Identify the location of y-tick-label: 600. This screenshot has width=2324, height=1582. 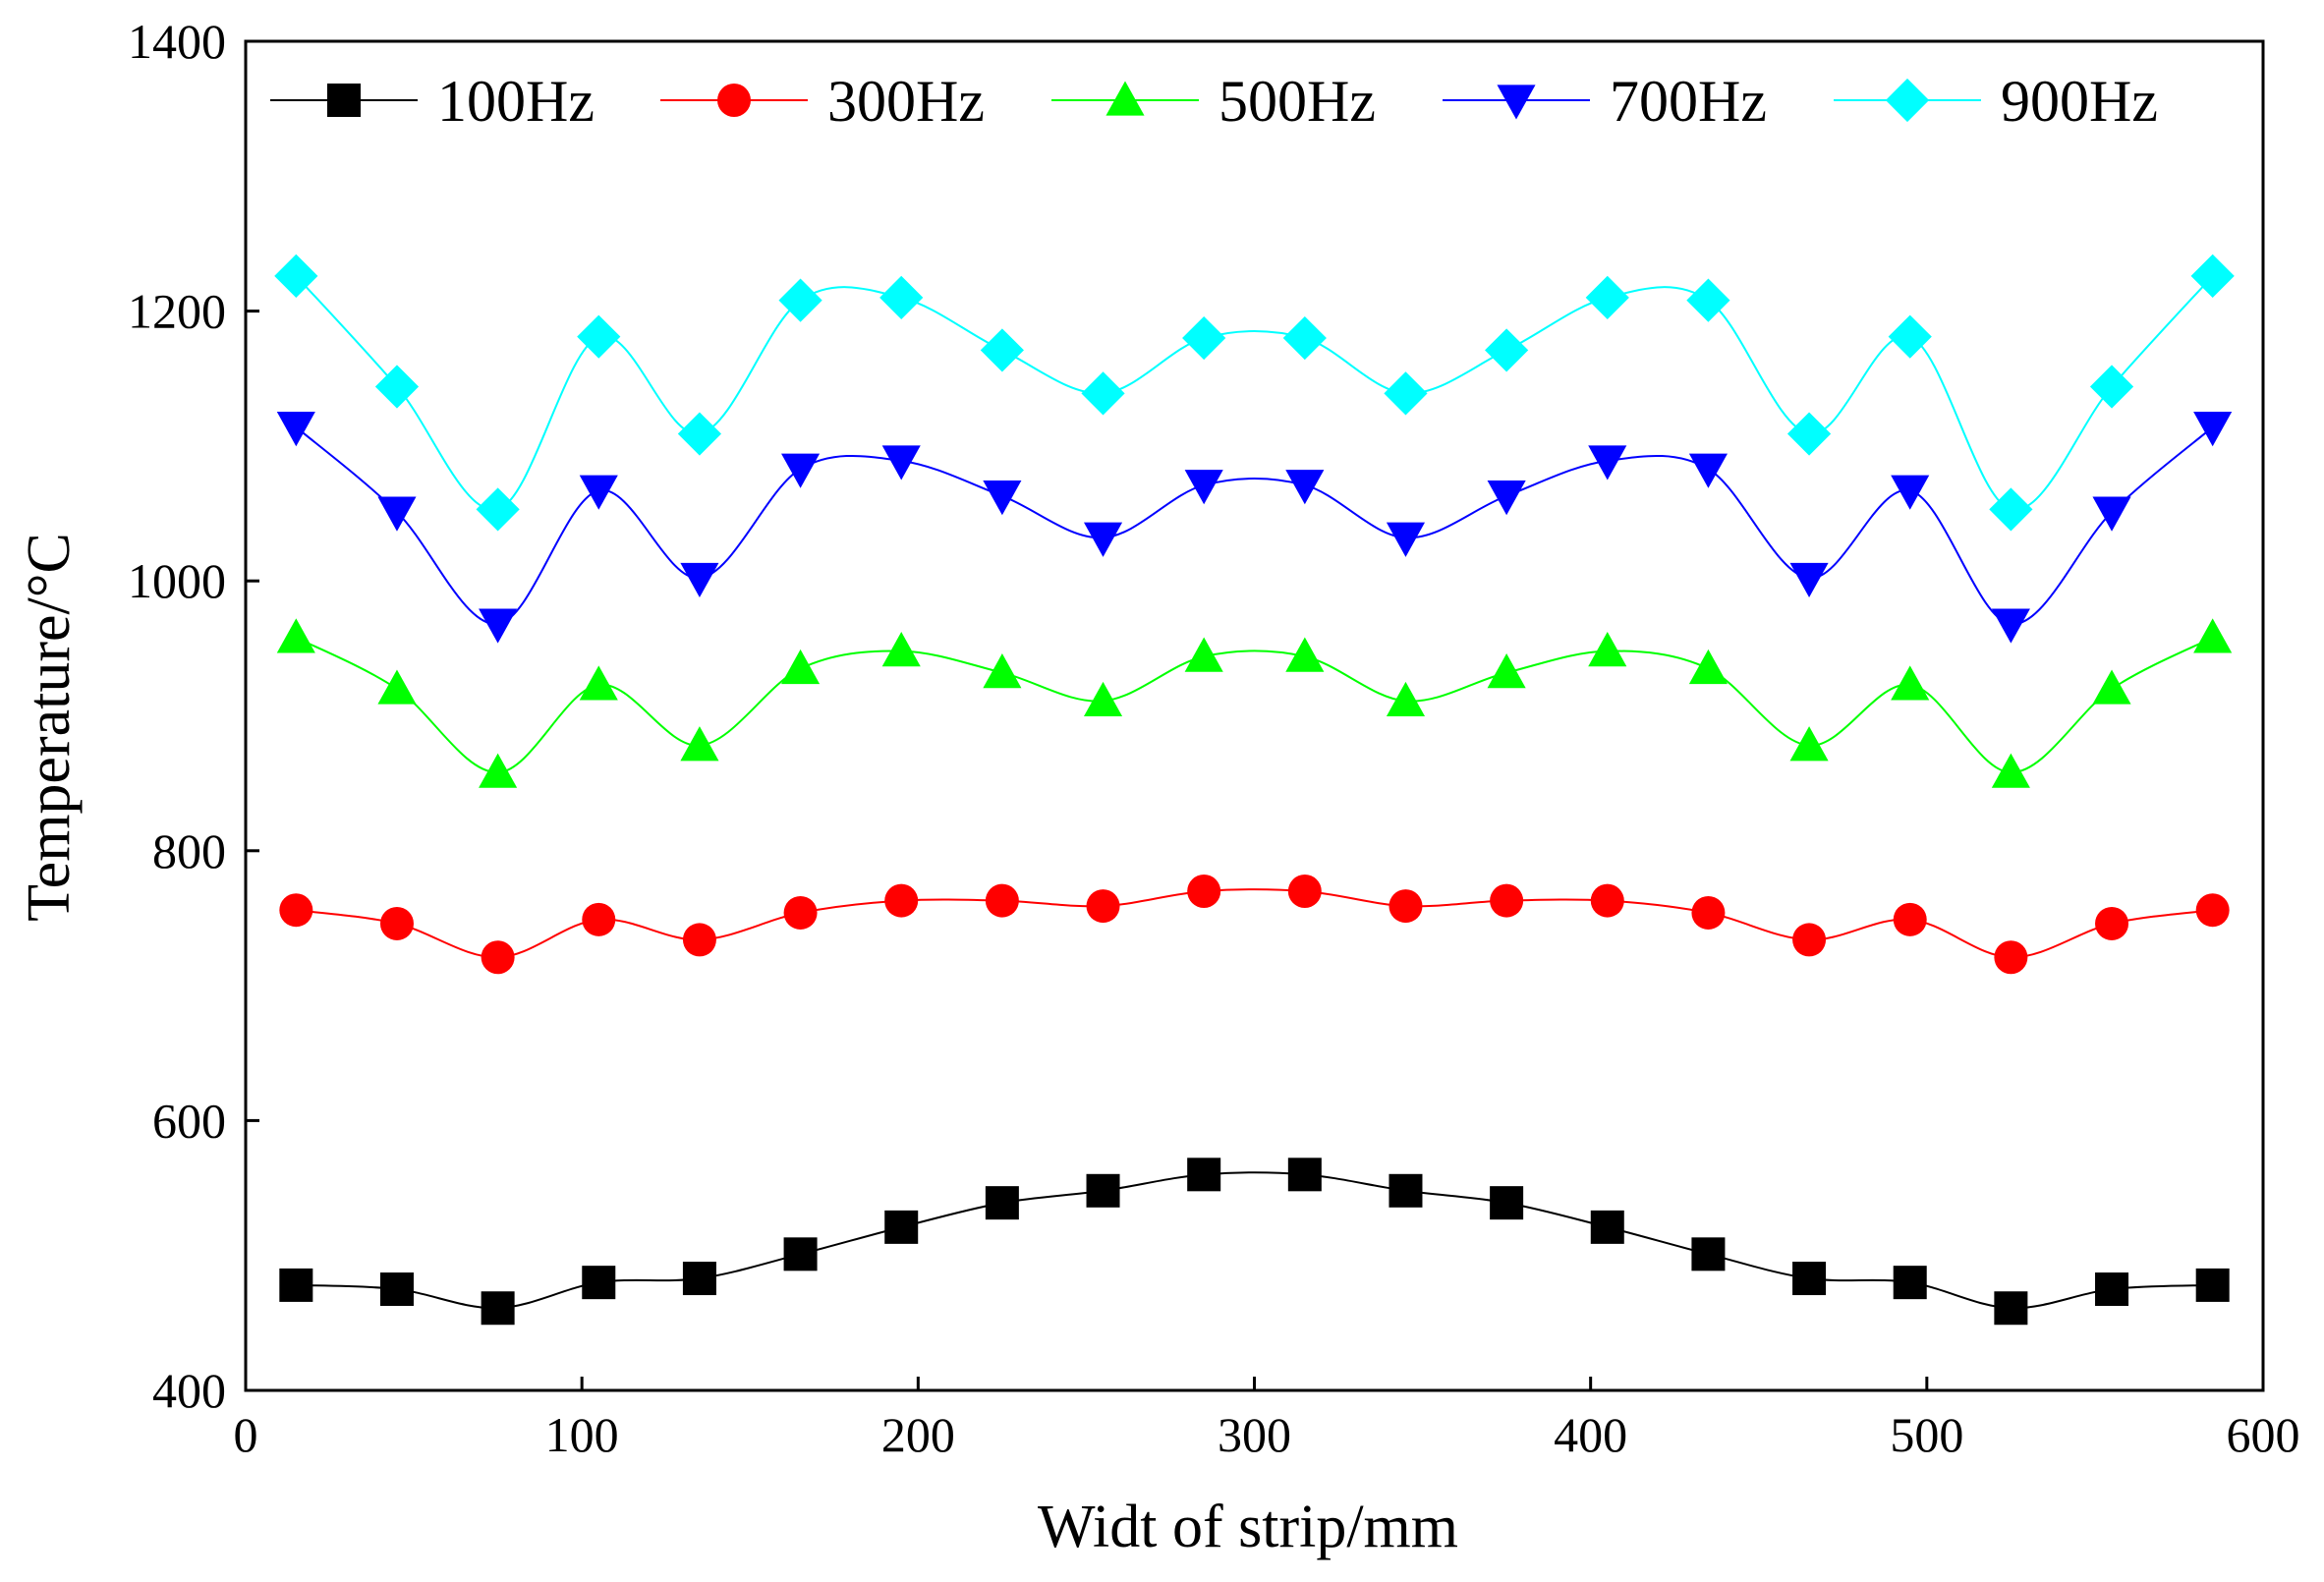
(189, 1120).